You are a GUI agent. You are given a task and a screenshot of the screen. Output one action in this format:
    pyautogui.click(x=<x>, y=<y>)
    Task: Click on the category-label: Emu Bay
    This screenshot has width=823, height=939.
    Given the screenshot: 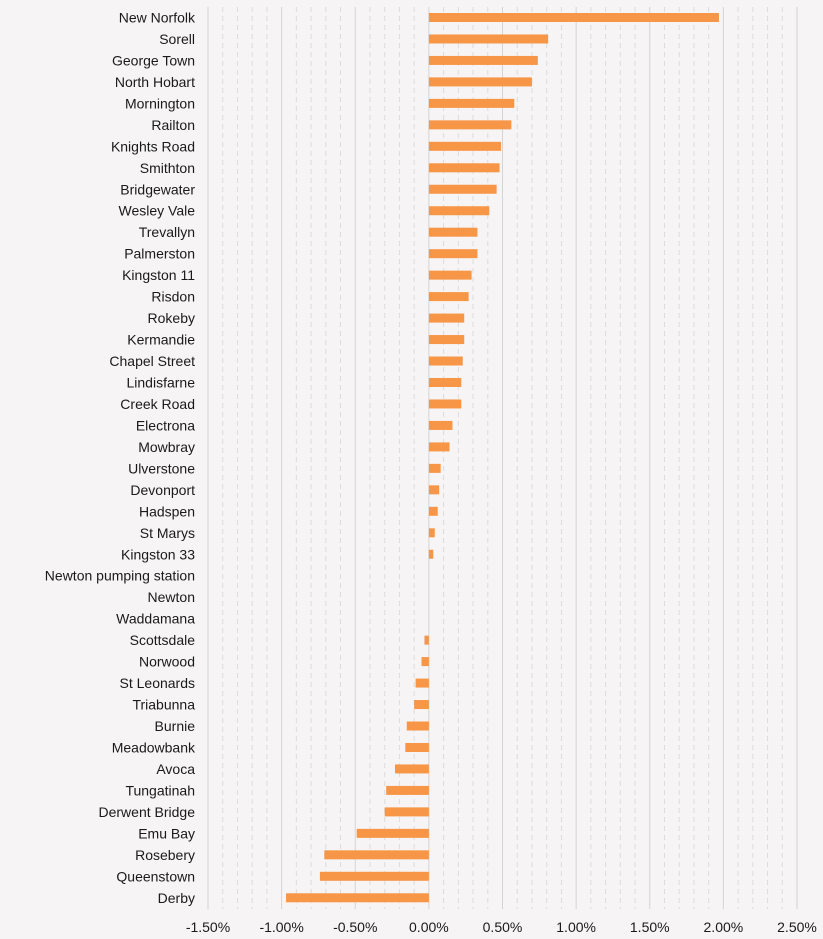 What is the action you would take?
    pyautogui.click(x=166, y=833)
    